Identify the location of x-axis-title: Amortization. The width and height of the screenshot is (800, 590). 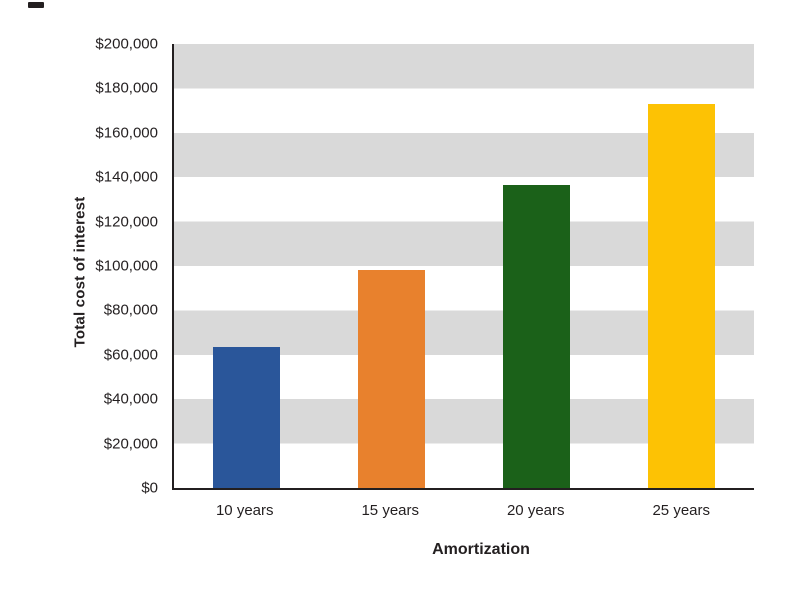
(481, 549).